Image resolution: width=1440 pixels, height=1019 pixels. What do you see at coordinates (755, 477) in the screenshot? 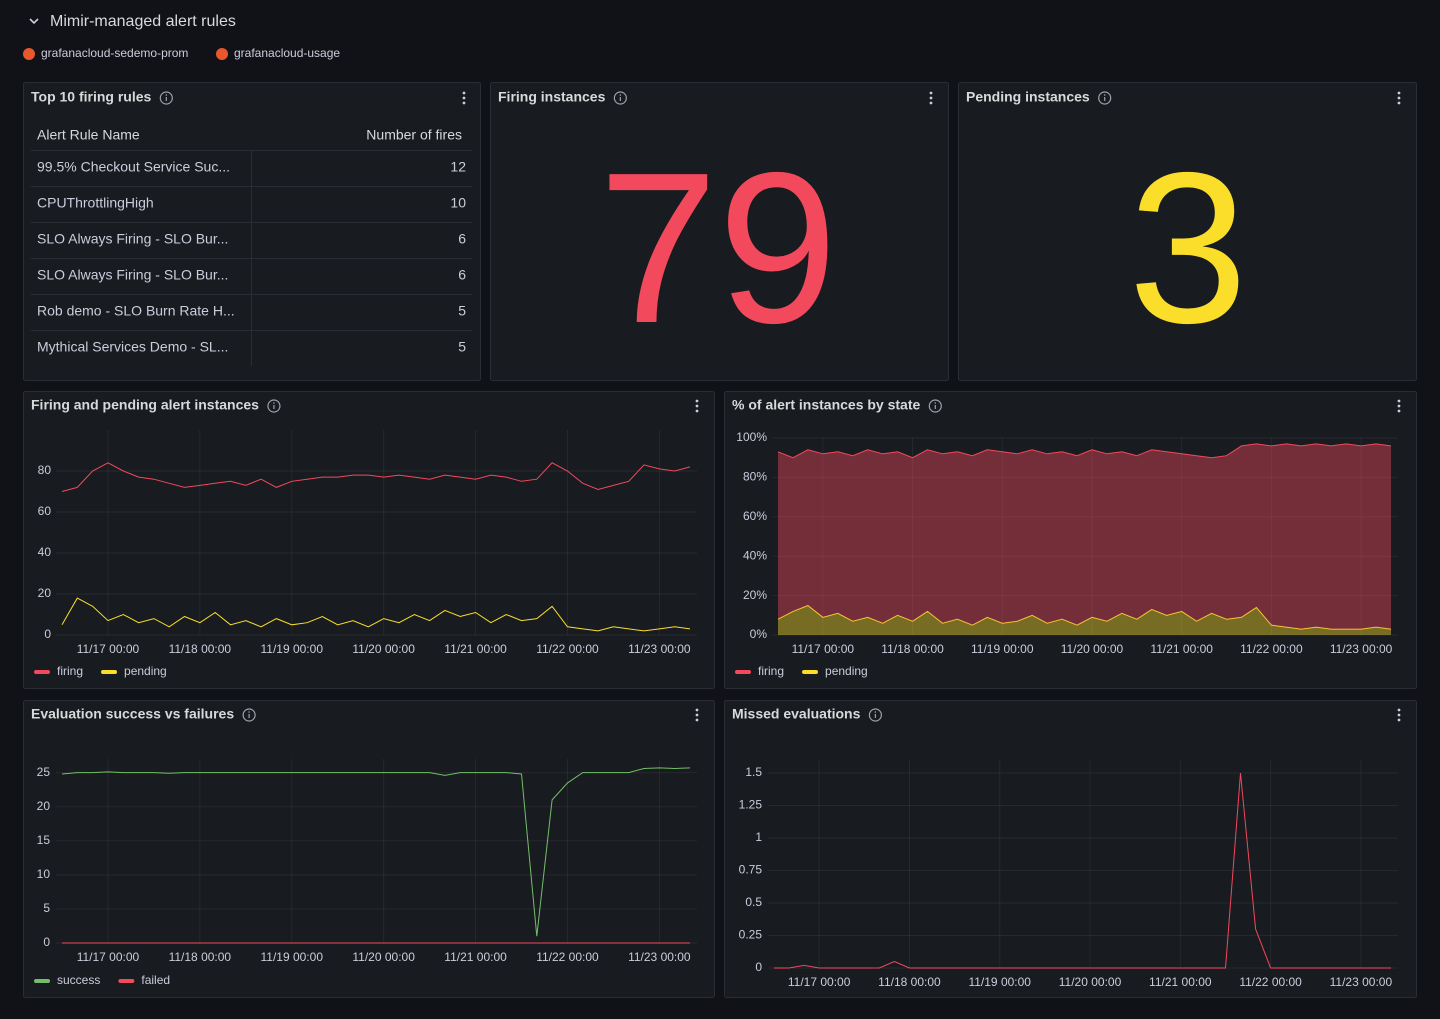
I see `y-tick-label: 80%` at bounding box center [755, 477].